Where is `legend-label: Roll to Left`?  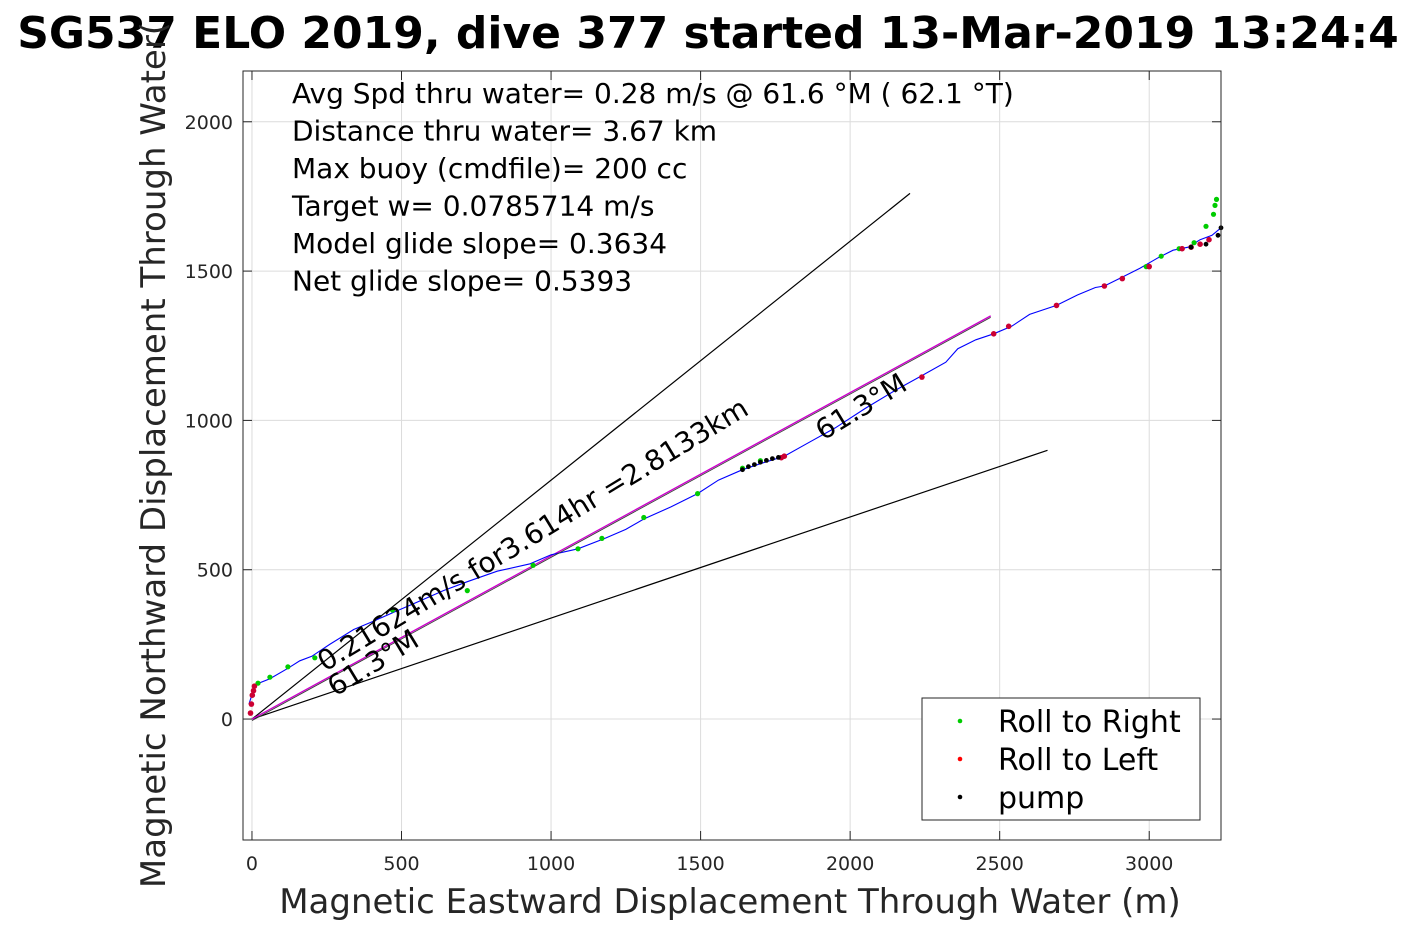
legend-label: Roll to Left is located at coordinates (1078, 760).